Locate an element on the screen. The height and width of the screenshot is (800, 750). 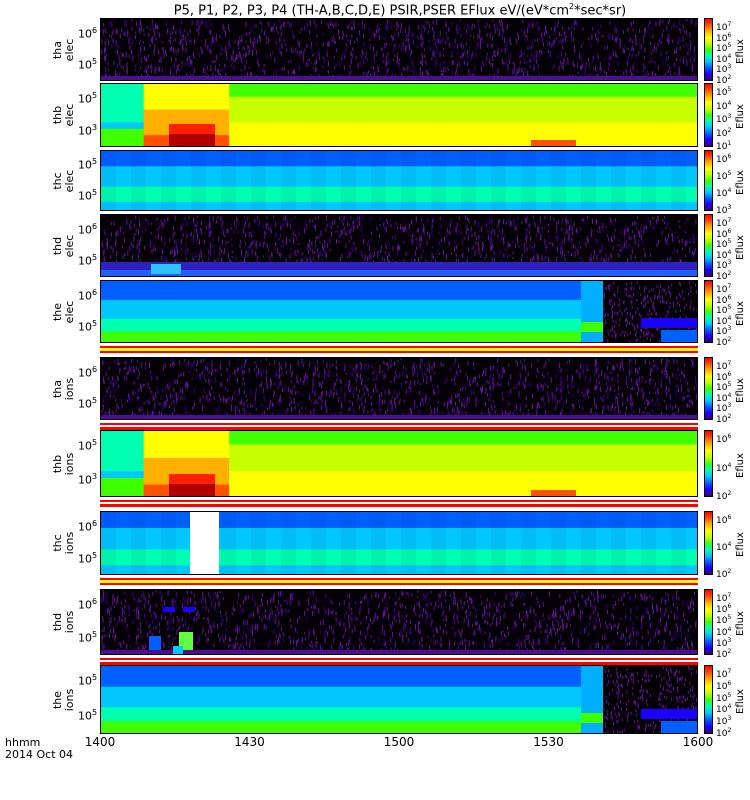
panel-ylabel: thc elec is located at coordinates (63, 181).